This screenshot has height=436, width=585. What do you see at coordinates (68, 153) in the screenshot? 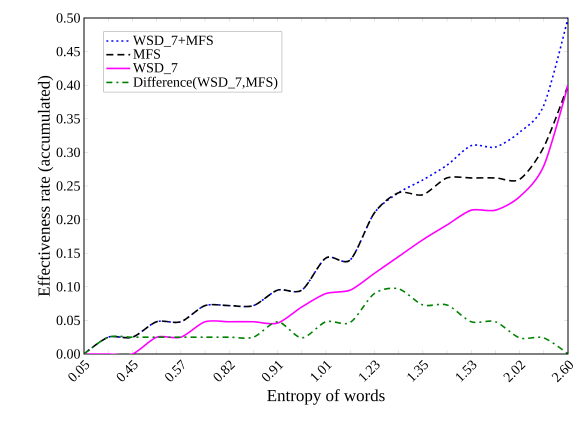
I see `y-tick-label: 0.30` at bounding box center [68, 153].